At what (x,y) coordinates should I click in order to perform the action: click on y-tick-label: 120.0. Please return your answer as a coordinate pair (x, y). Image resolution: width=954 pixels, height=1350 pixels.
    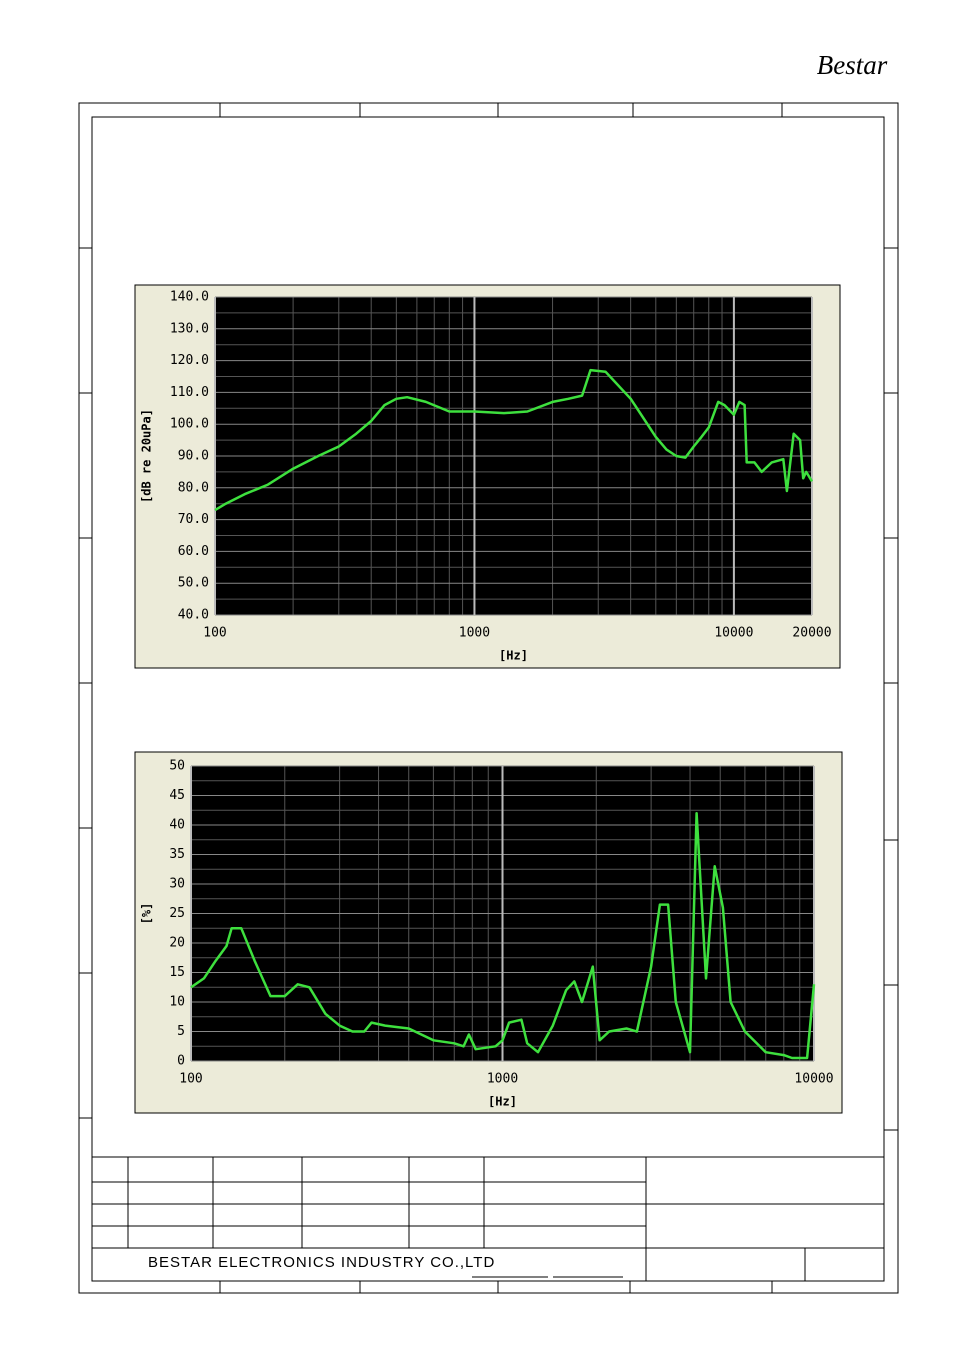
    Looking at the image, I should click on (189, 360).